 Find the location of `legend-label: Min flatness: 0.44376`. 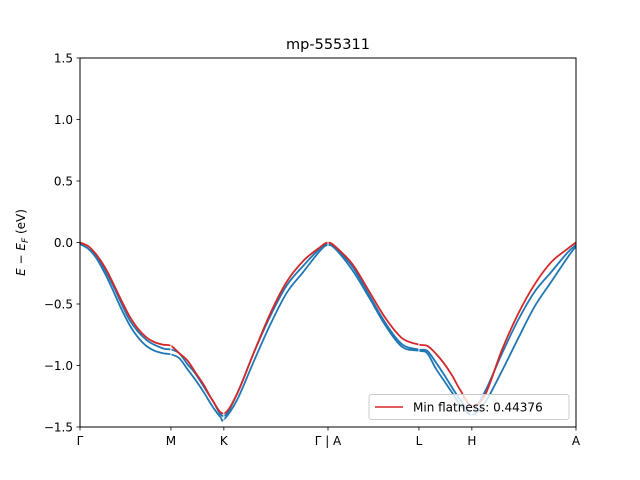

legend-label: Min flatness: 0.44376 is located at coordinates (478, 408).